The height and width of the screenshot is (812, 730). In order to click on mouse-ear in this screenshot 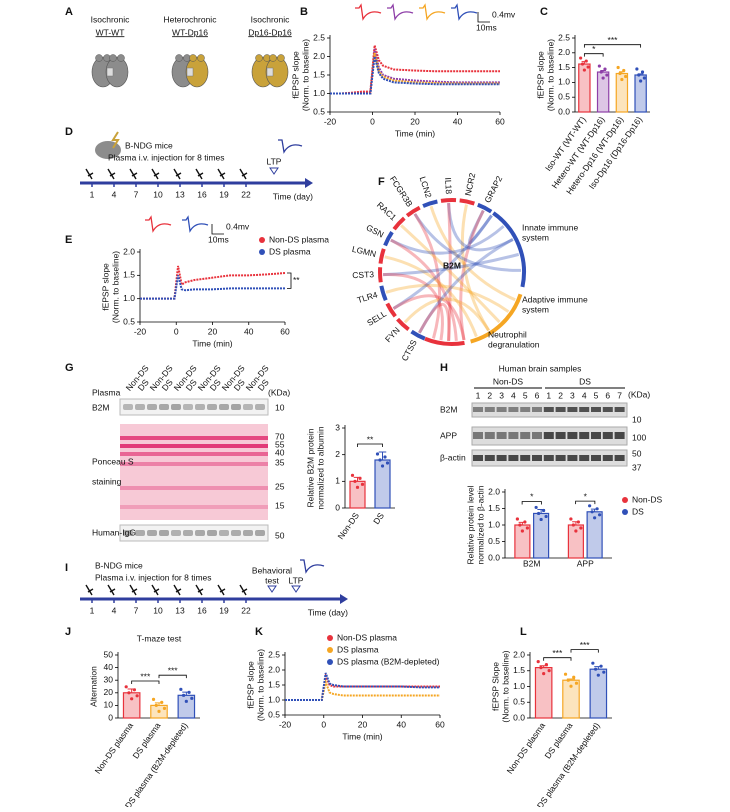, I will do `click(273, 58)`.